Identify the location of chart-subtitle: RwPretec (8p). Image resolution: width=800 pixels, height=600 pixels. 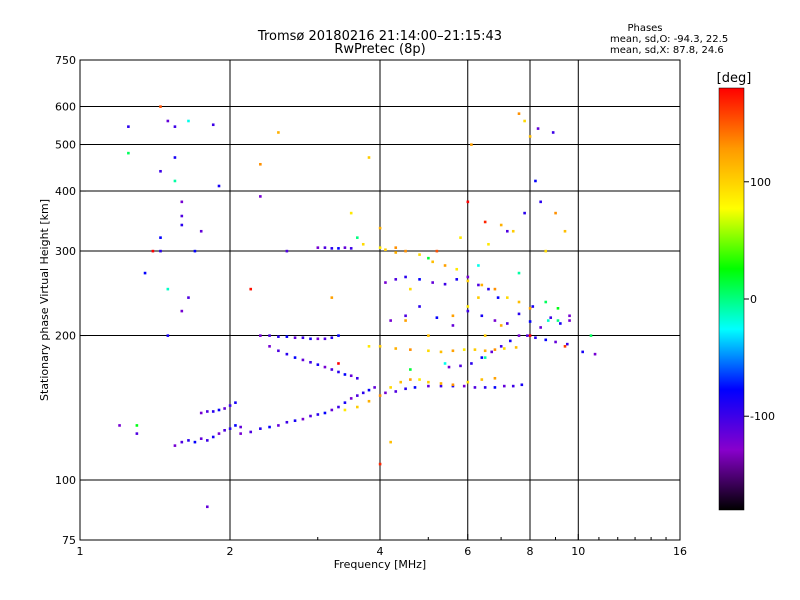
(379, 49).